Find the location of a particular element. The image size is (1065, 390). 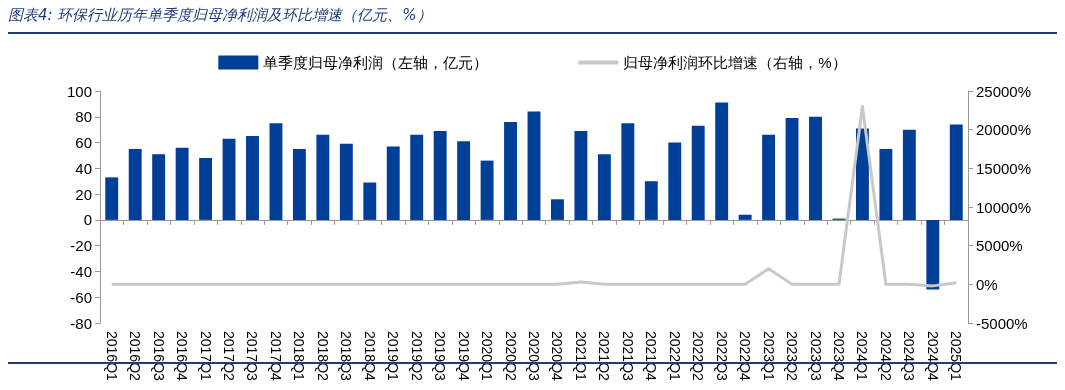

x-tick-label: 2021Q2 is located at coordinates (604, 356).